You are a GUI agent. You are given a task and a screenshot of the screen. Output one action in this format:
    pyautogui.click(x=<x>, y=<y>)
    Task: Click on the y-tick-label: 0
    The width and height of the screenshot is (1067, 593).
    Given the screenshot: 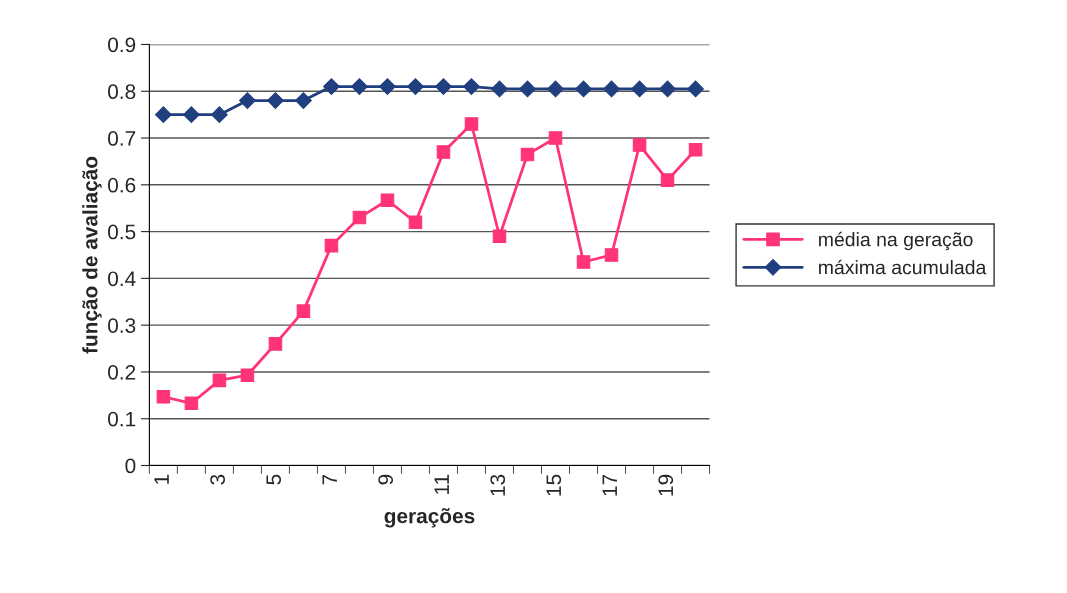 What is the action you would take?
    pyautogui.click(x=130, y=466)
    